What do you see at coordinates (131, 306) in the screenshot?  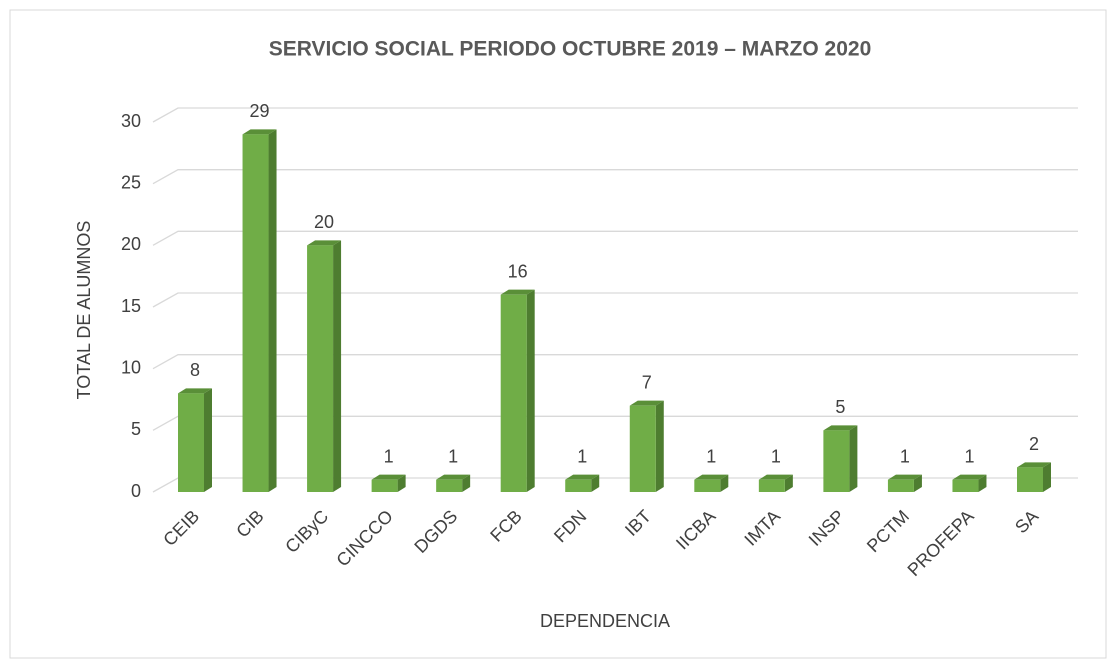 I see `y-tick-label: 15` at bounding box center [131, 306].